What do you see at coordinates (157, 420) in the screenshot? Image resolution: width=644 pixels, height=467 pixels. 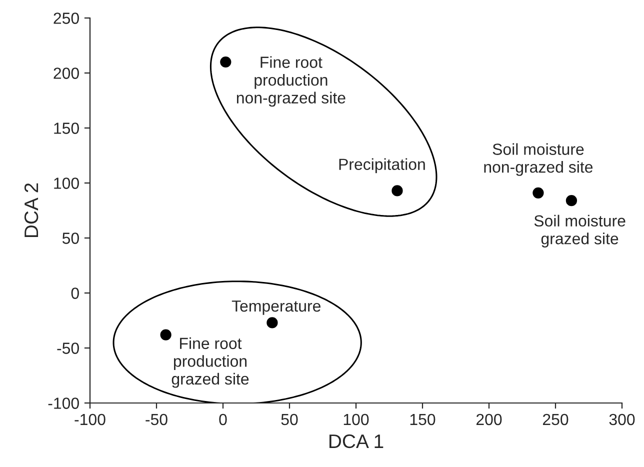 I see `x-tick-label: -50` at bounding box center [157, 420].